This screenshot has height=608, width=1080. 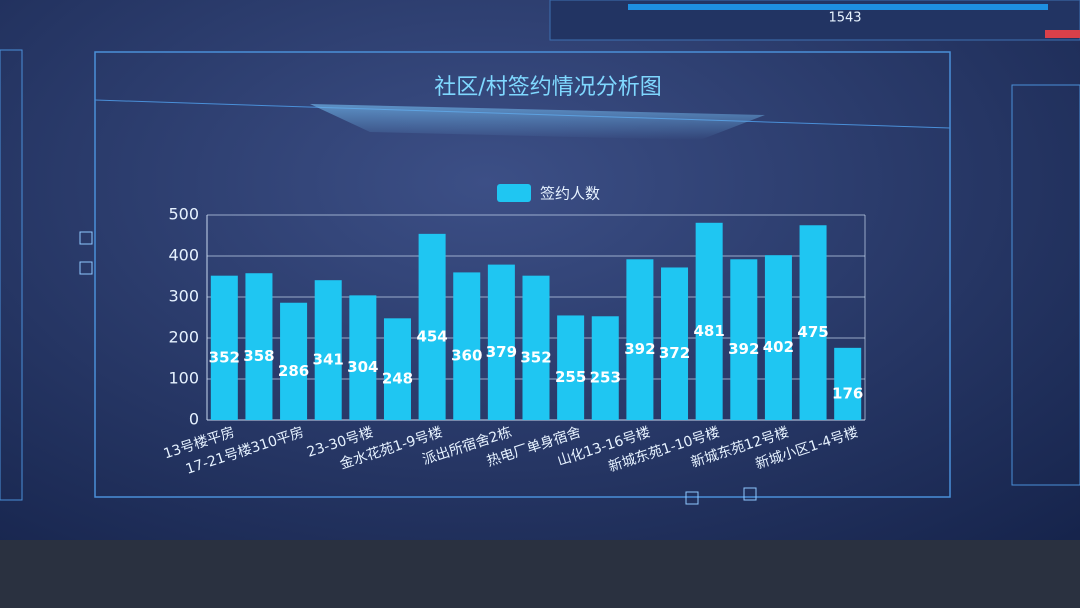 What do you see at coordinates (847, 393) in the screenshot?
I see `value-label: 176` at bounding box center [847, 393].